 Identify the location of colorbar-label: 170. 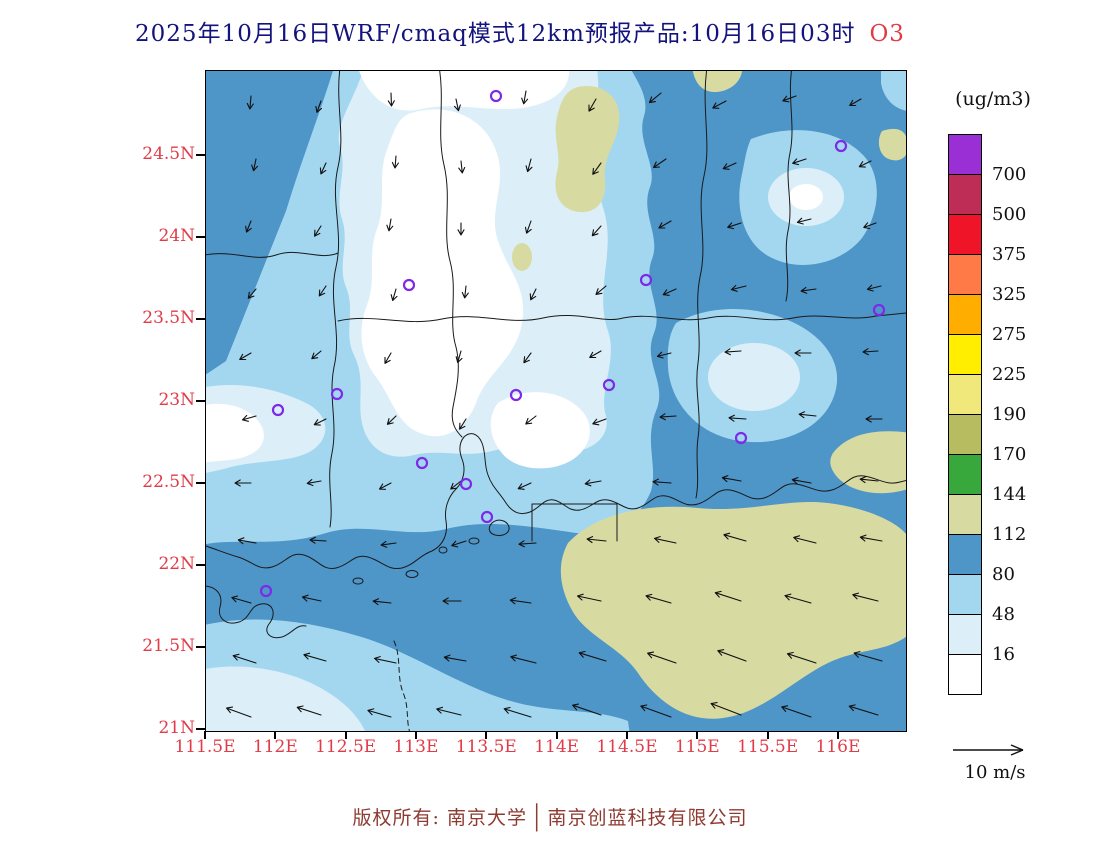
(1009, 454).